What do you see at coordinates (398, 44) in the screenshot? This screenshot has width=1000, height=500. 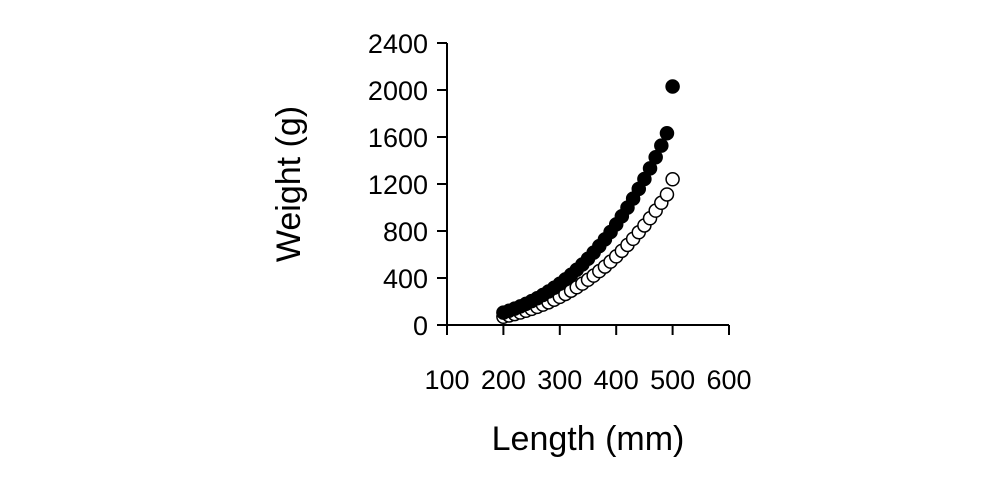 I see `y-tick-label: 2400` at bounding box center [398, 44].